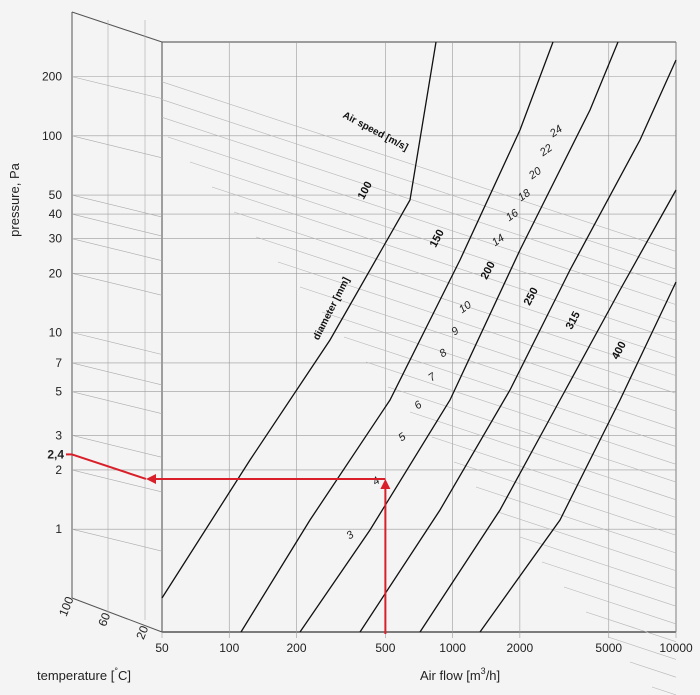 The height and width of the screenshot is (695, 700). I want to click on y-tick-label: 3, so click(58, 435).